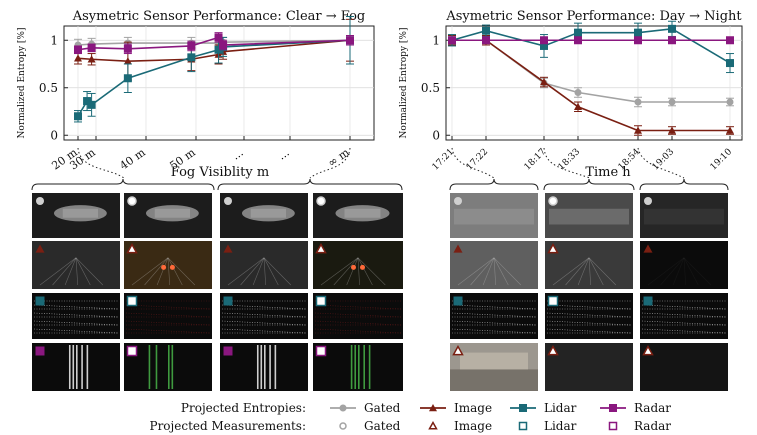 This screenshot has width=757, height=435. Describe the element at coordinates (578, 92) in the screenshot. I see `chart2-point-gated` at that location.